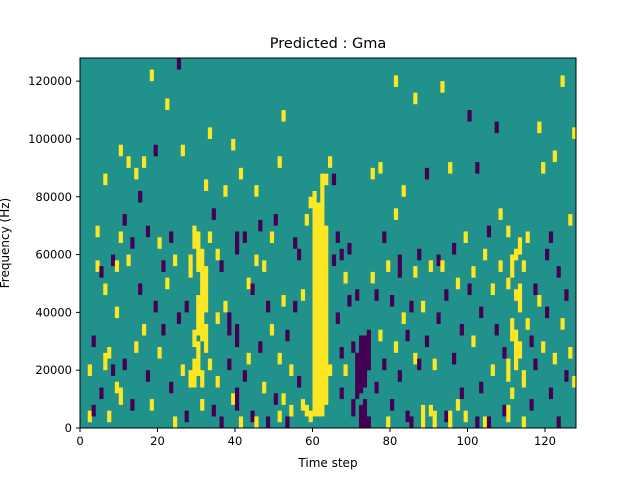  What do you see at coordinates (50, 139) in the screenshot?
I see `y-tick-label: 100000` at bounding box center [50, 139].